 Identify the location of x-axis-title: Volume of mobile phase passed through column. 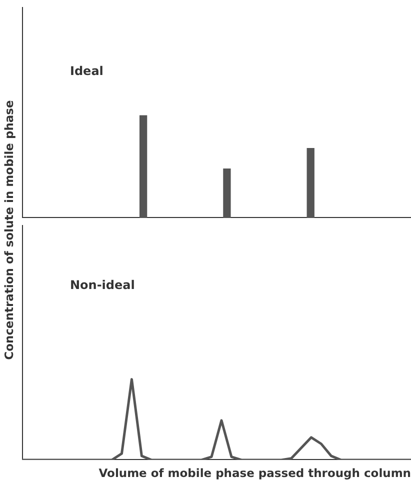
(254, 473).